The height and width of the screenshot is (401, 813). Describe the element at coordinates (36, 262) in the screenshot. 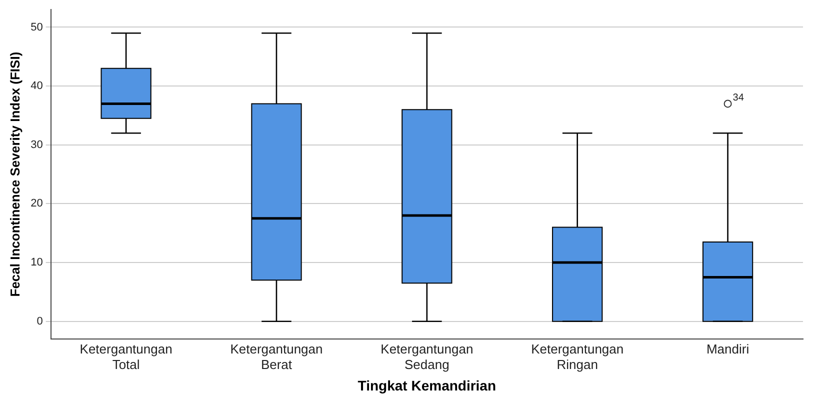

I see `y-tick-label: 10` at that location.